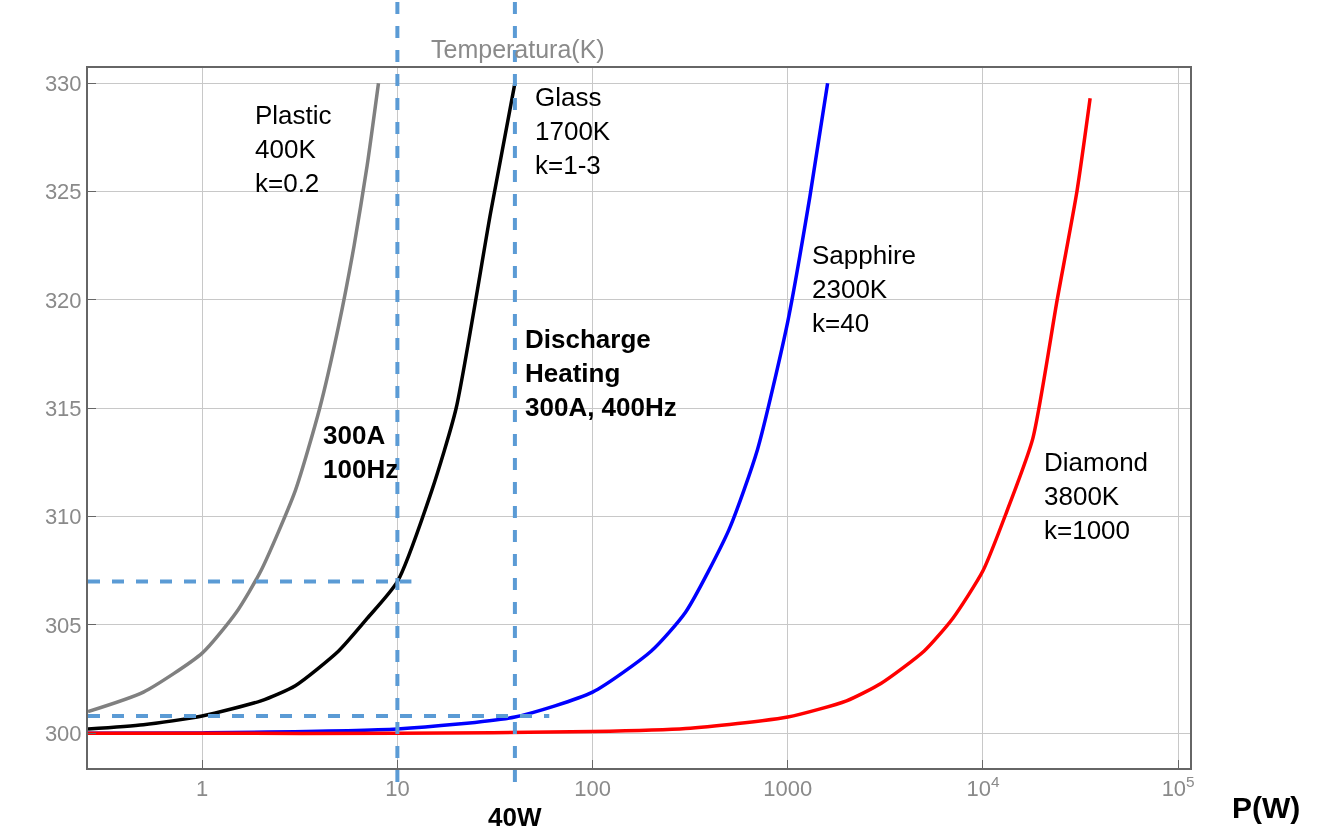  What do you see at coordinates (63, 517) in the screenshot?
I see `y-tick-label: 310` at bounding box center [63, 517].